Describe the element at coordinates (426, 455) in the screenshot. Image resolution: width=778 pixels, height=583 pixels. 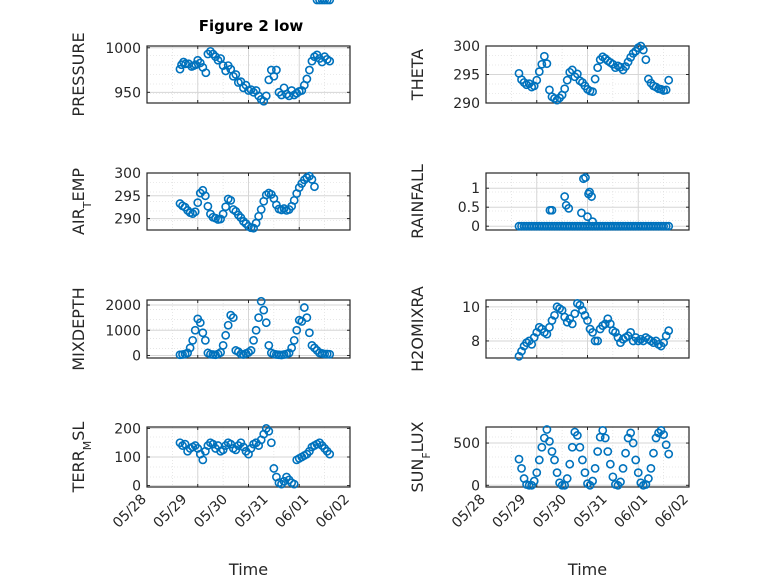
I see `y-label-subscript: F` at that location.